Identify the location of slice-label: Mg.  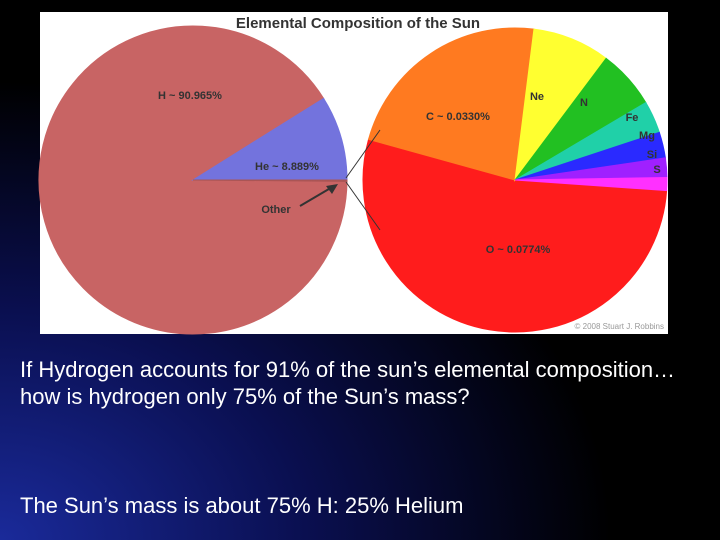
(647, 136).